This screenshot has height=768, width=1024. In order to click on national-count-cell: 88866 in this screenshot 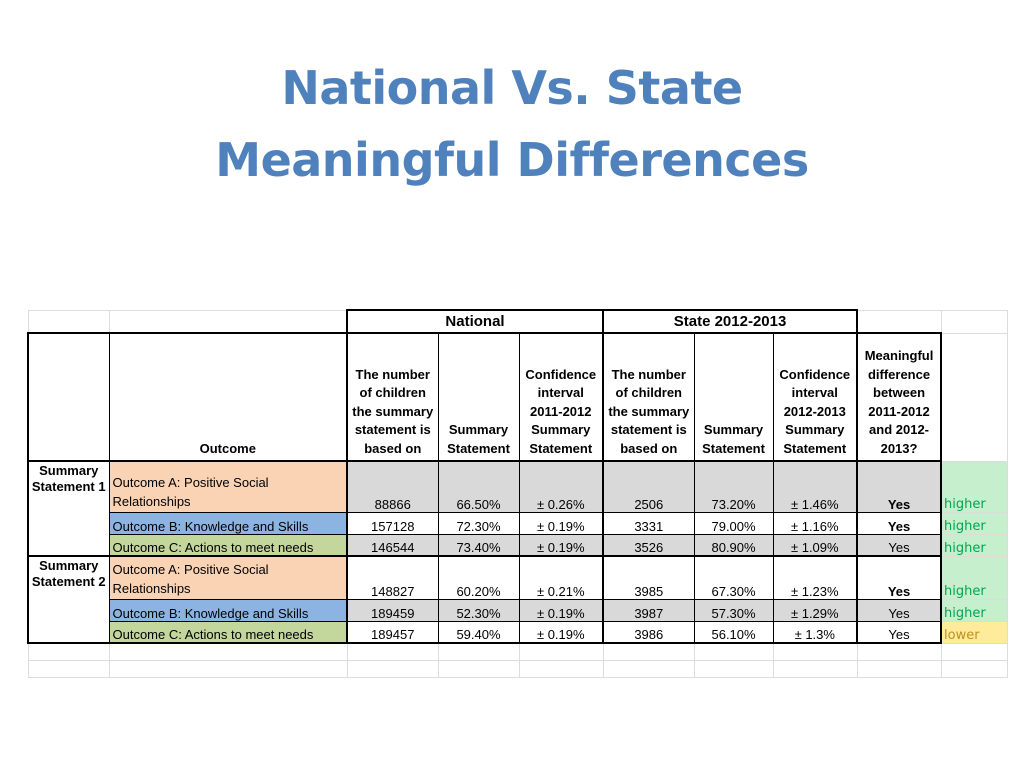, I will do `click(392, 486)`.